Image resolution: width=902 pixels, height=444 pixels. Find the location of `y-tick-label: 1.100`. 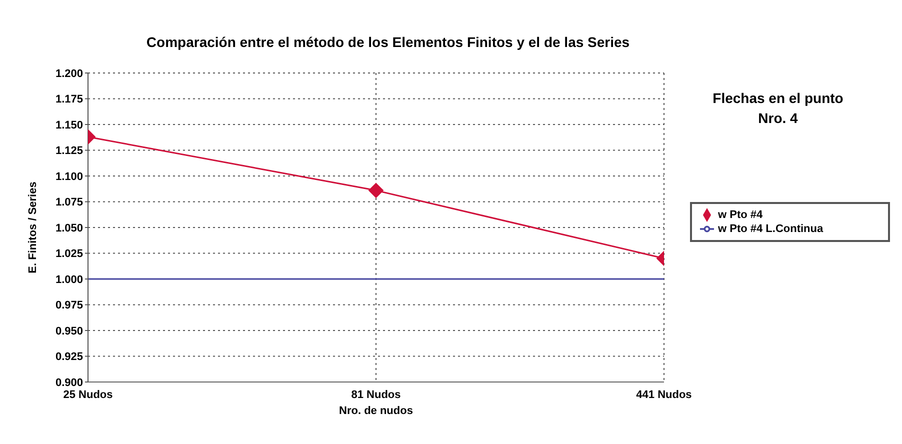

y-tick-label: 1.100 is located at coordinates (69, 176).